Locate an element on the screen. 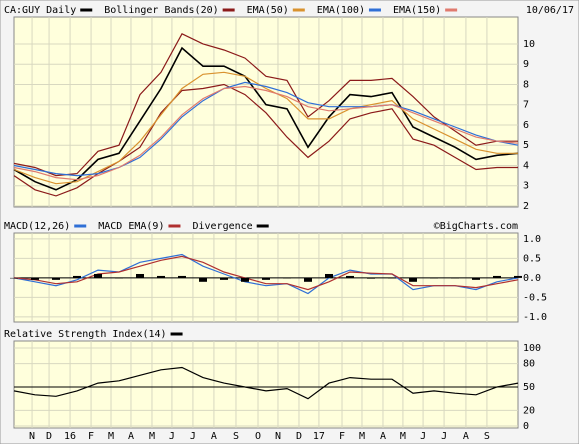 The image size is (579, 444). legend-label: EMA(50) is located at coordinates (268, 10).